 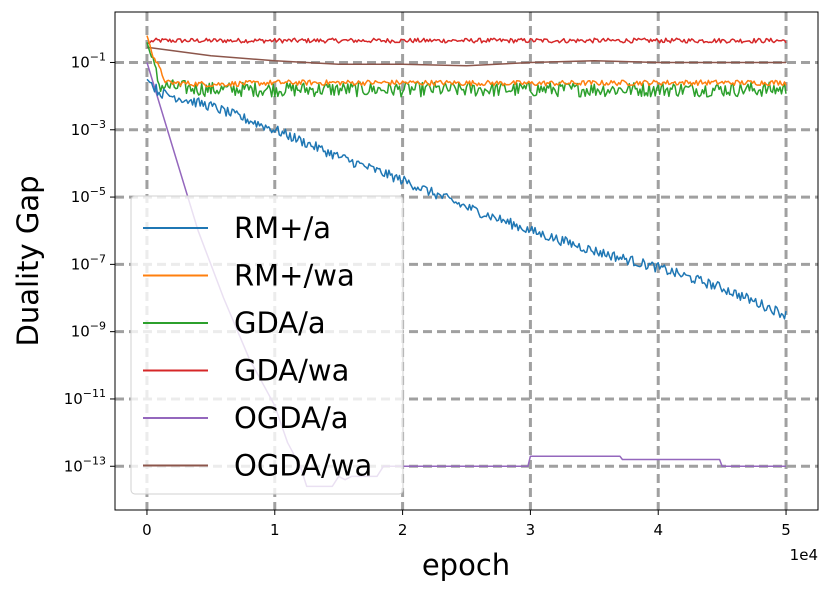 I want to click on legend-label: GDA/a, so click(x=280, y=323).